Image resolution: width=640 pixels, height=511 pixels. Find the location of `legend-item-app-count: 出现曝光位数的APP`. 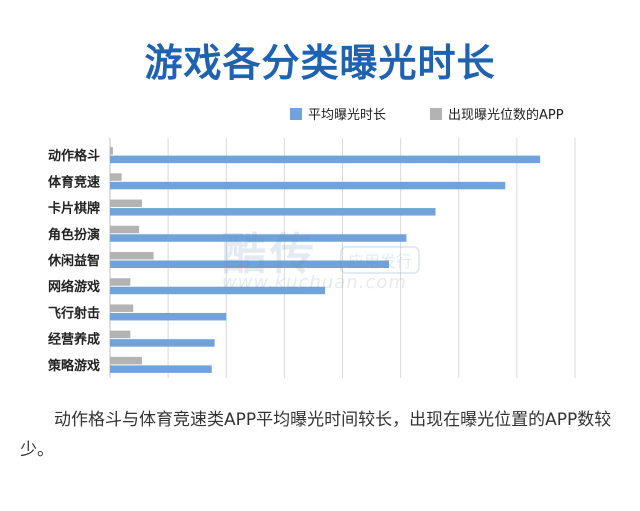

legend-item-app-count: 出现曝光位数的APP is located at coordinates (497, 113).